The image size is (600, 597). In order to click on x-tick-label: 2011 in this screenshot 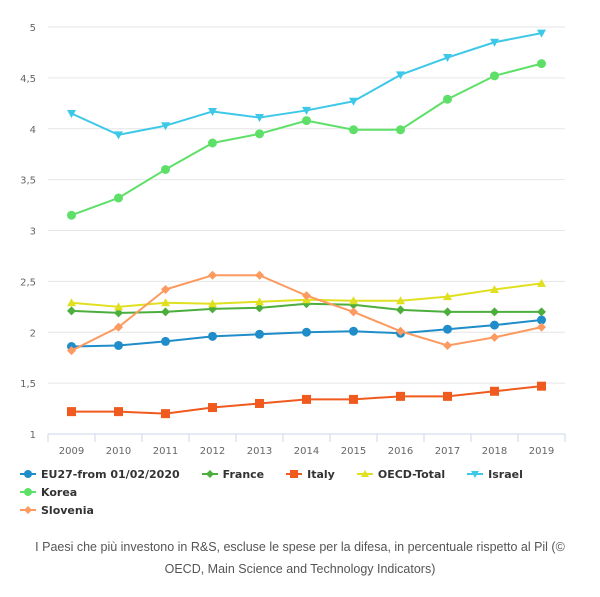, I will do `click(165, 451)`.